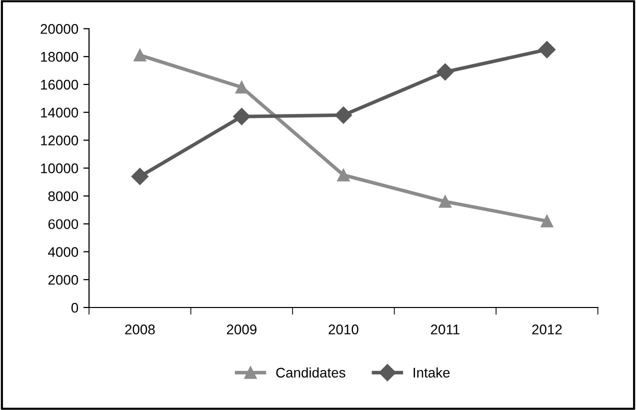  What do you see at coordinates (343, 329) in the screenshot?
I see `x-tick-label: 2010` at bounding box center [343, 329].